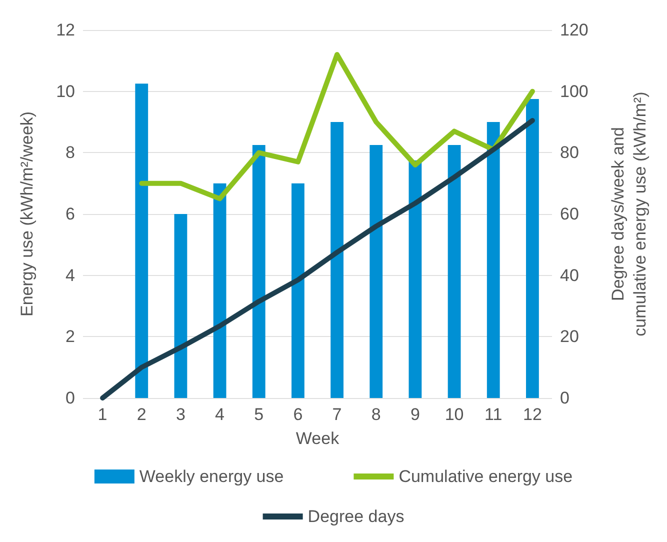 Image resolution: width=667 pixels, height=542 pixels. Describe the element at coordinates (574, 91) in the screenshot. I see `y2-tick-label: 100` at that location.